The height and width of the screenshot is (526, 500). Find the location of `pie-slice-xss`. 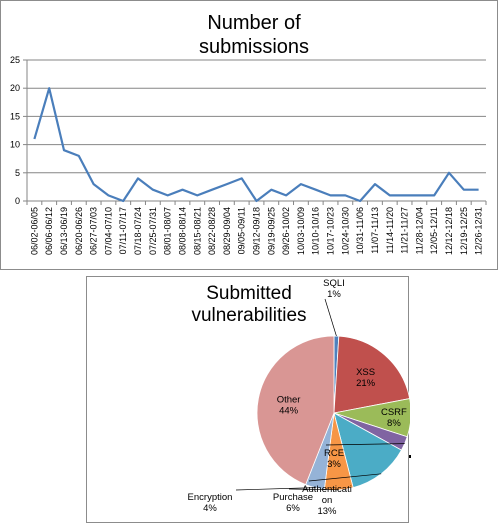

pie-slice-xss is located at coordinates (371, 374).